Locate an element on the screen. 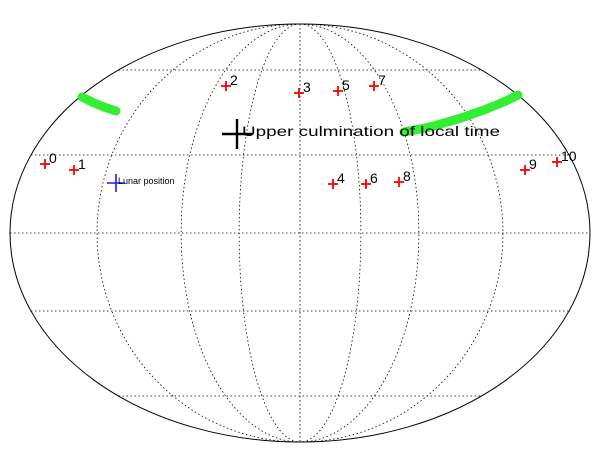  track-right is located at coordinates (461, 113).